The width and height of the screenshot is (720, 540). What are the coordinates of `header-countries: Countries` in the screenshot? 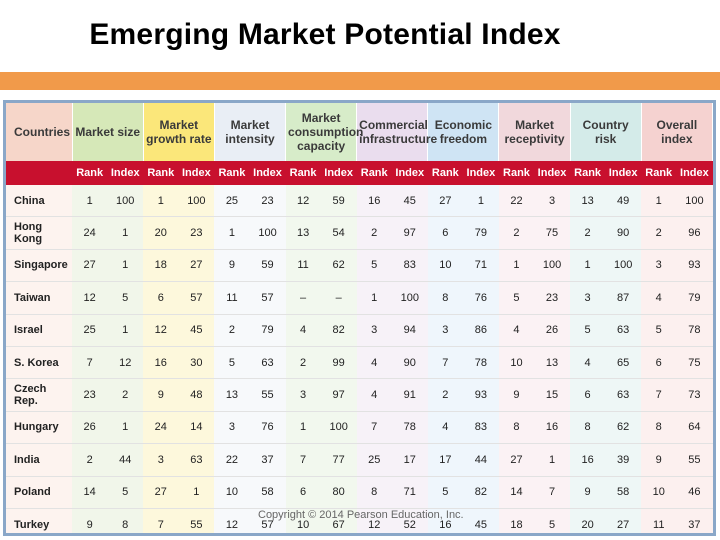 It's located at (39, 132).